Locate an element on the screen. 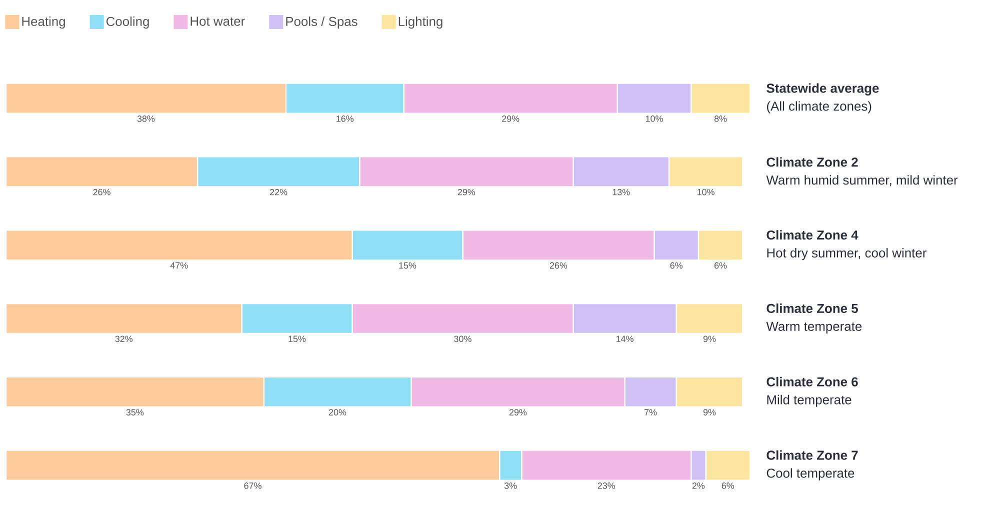  y-tick-label: Climate Zone 5 is located at coordinates (812, 309).